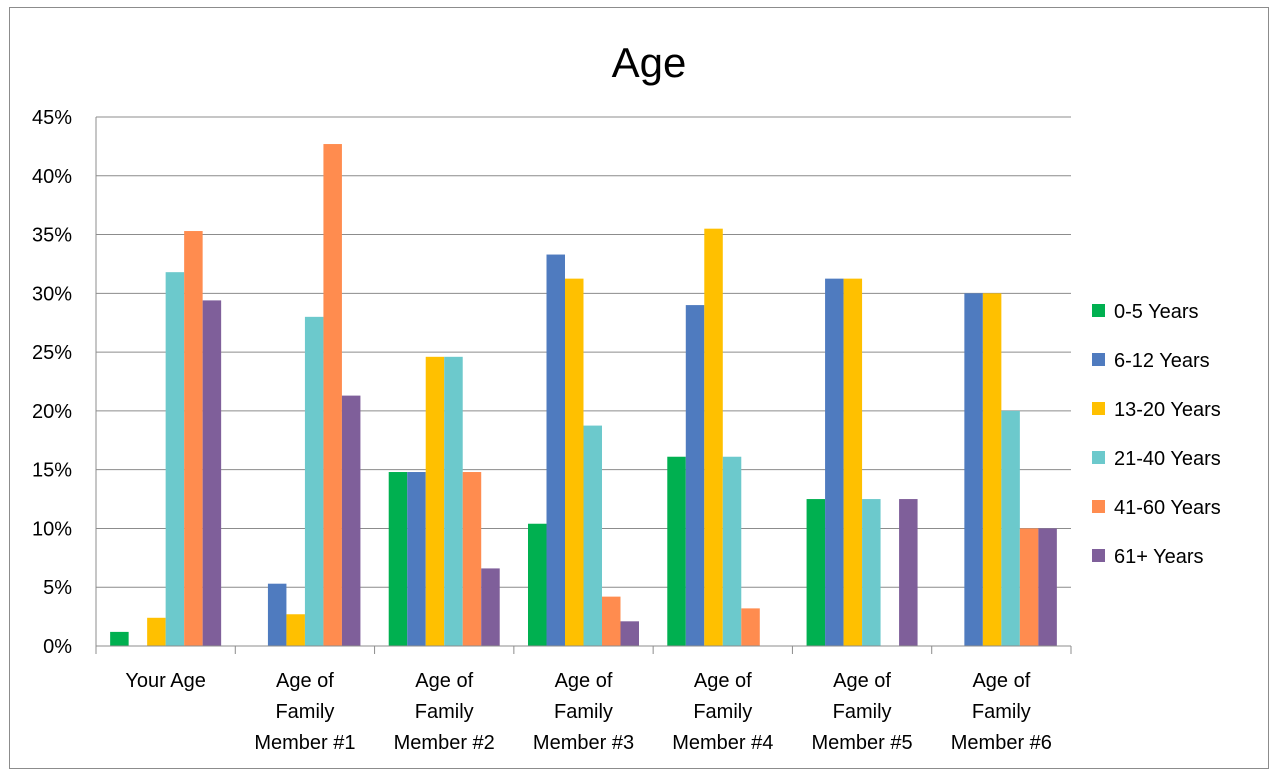 The height and width of the screenshot is (777, 1273). Describe the element at coordinates (52, 353) in the screenshot. I see `y-tick-label: 25%` at that location.